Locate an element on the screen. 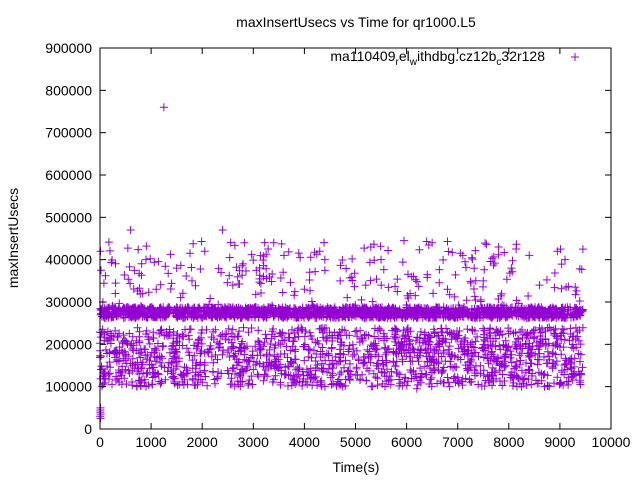 Image resolution: width=640 pixels, height=485 pixels. x-tick-label: 5000 is located at coordinates (355, 442).